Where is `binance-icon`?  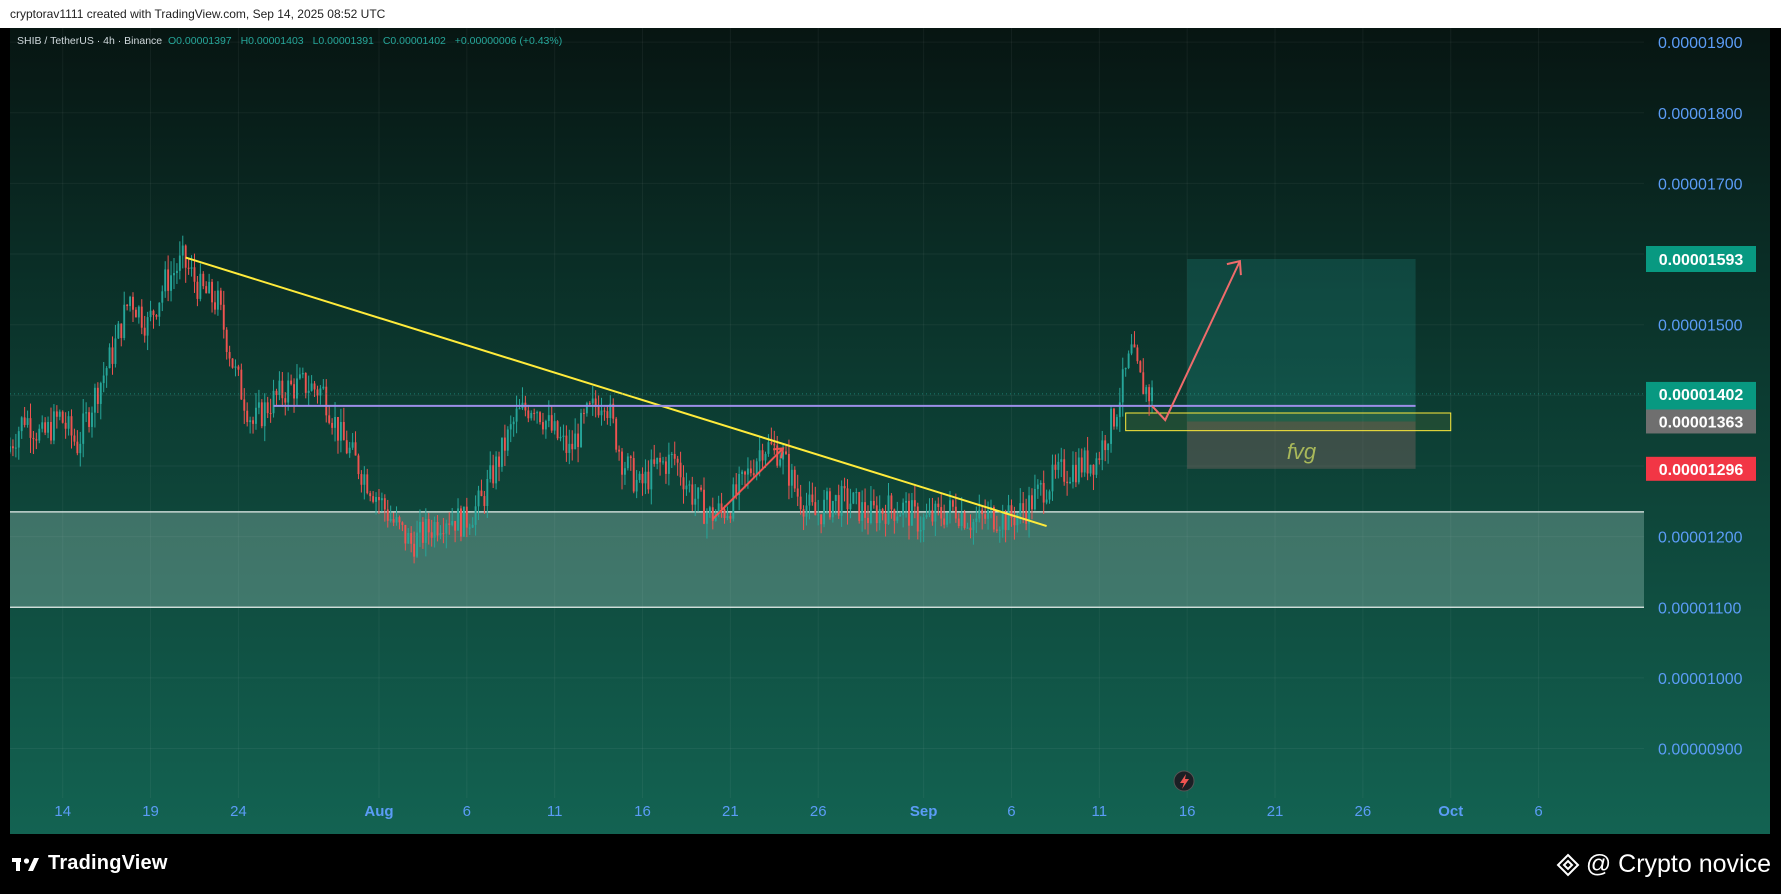
binance-icon is located at coordinates (1568, 864).